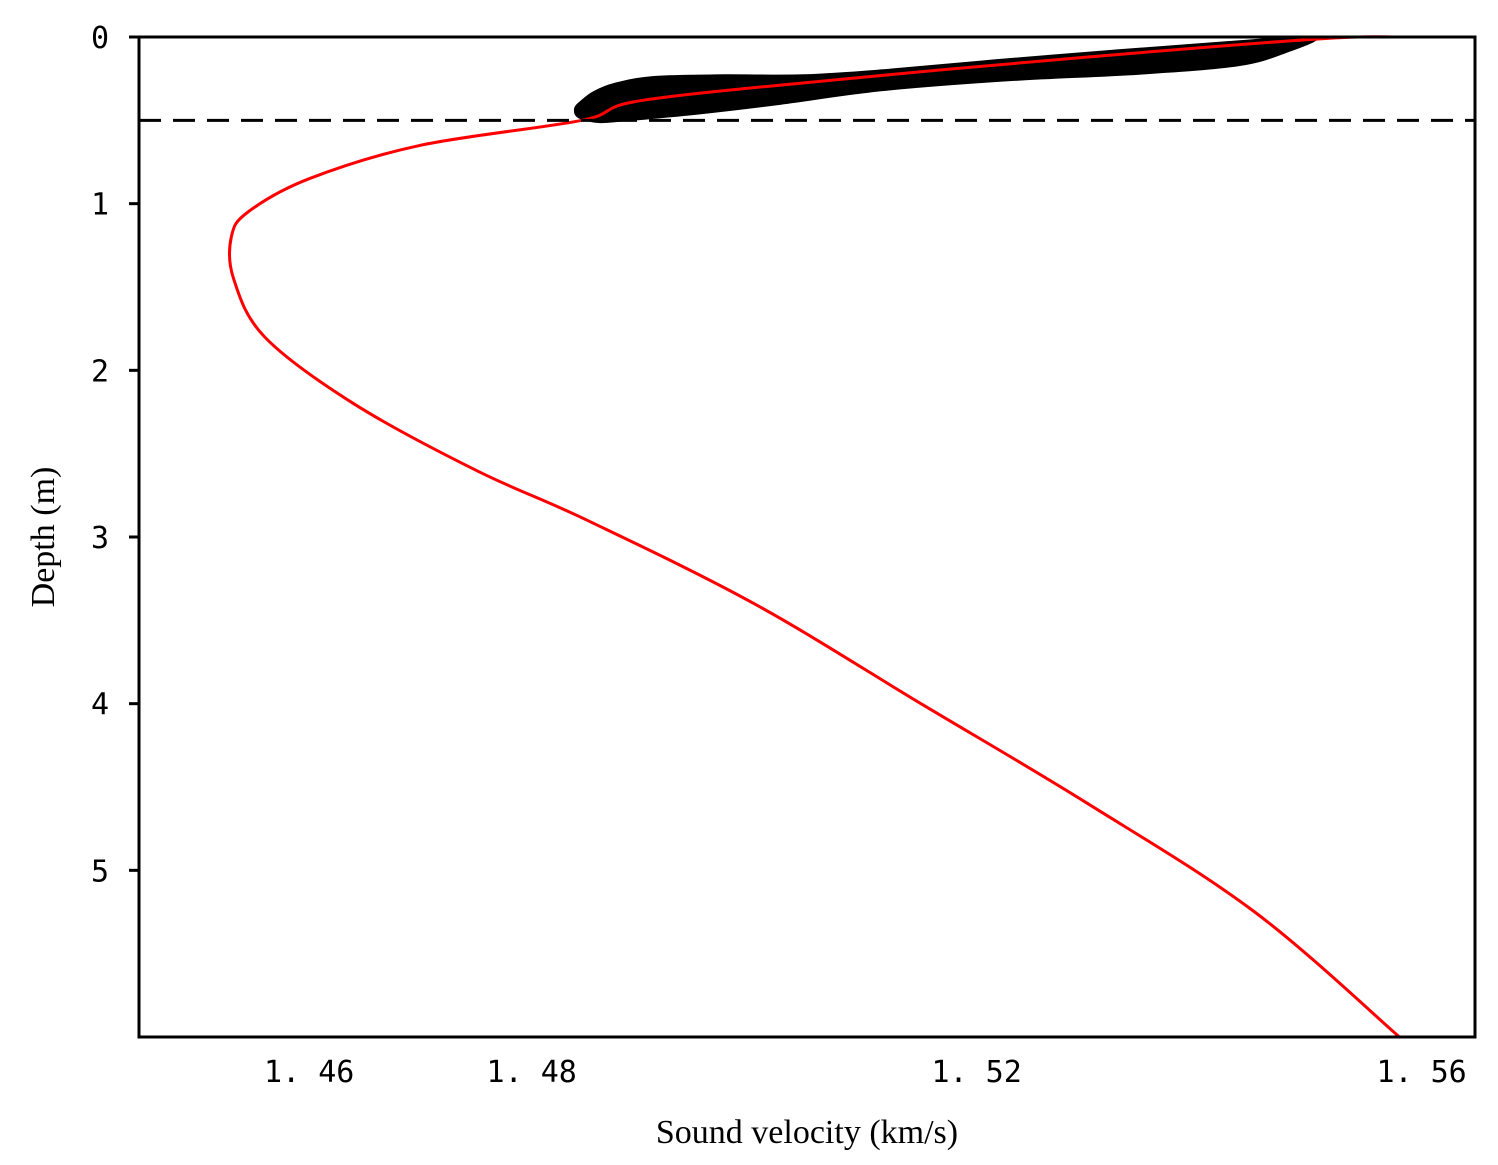  I want to click on y-tick-label-1: 1, so click(100, 205).